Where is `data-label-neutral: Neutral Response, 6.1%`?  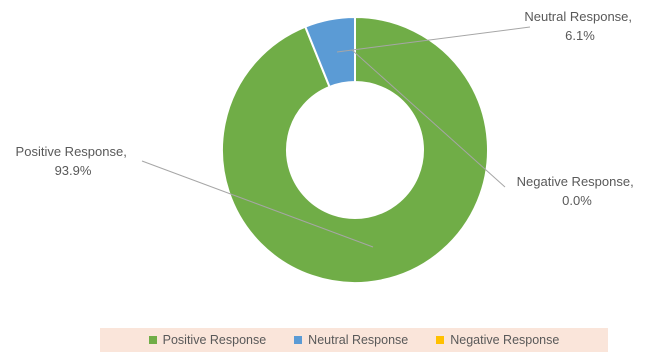
data-label-neutral: Neutral Response, 6.1% is located at coordinates (579, 26).